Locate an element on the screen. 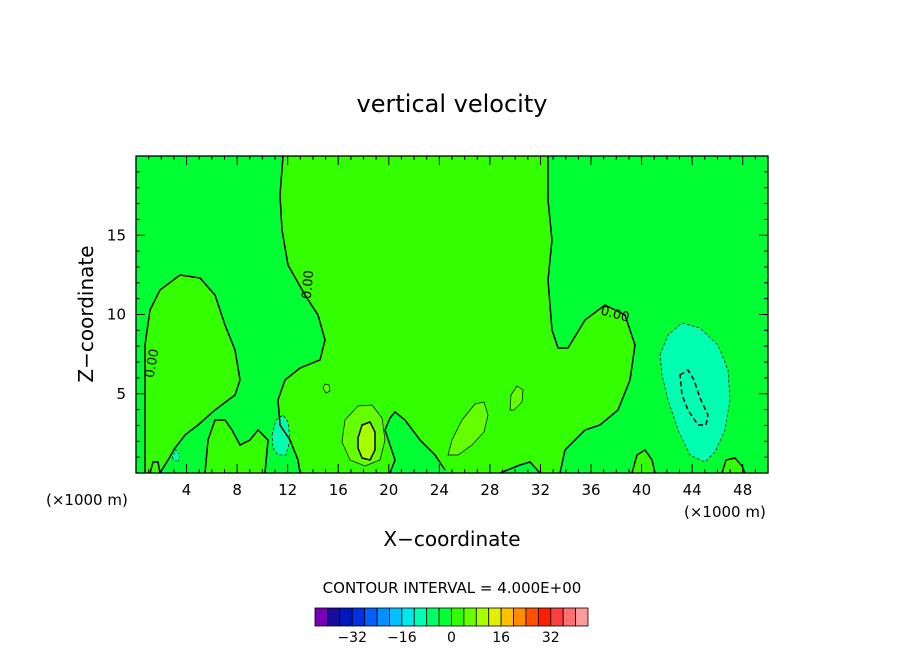  colorbar: −32 −16 0 16 32 is located at coordinates (451, 626).